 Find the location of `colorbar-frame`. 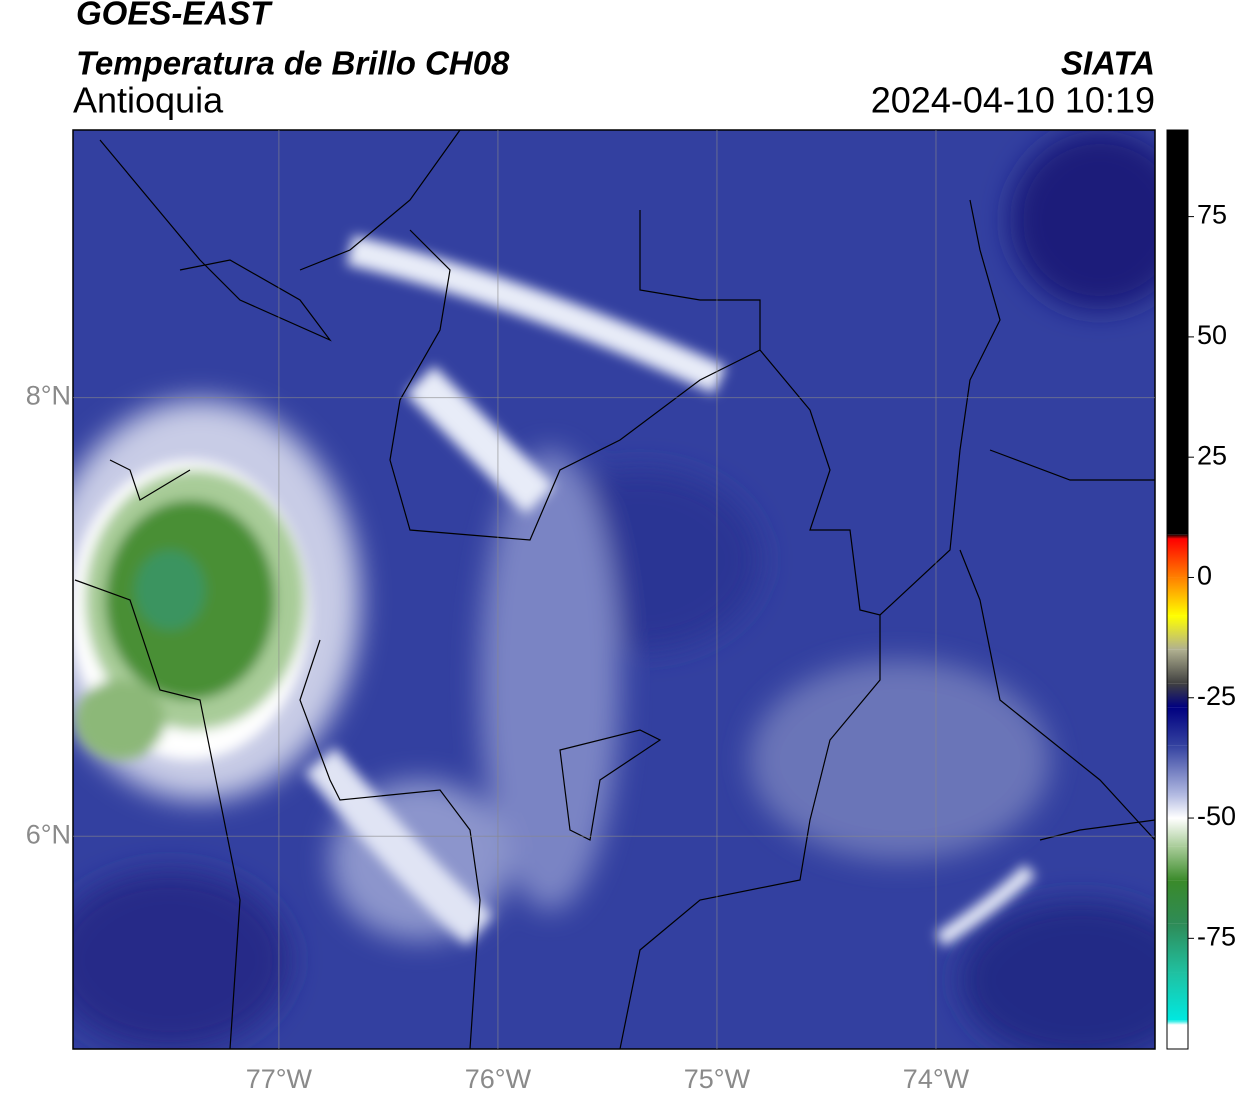

colorbar-frame is located at coordinates (1177, 589).